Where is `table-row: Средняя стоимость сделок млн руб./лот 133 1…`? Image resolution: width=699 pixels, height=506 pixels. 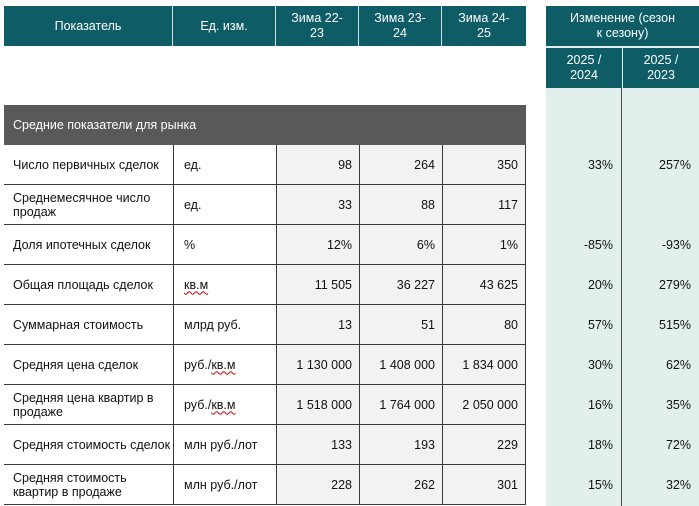 table-row: Средняя стоимость сделок млн руб./лот 133 1… is located at coordinates (265, 445).